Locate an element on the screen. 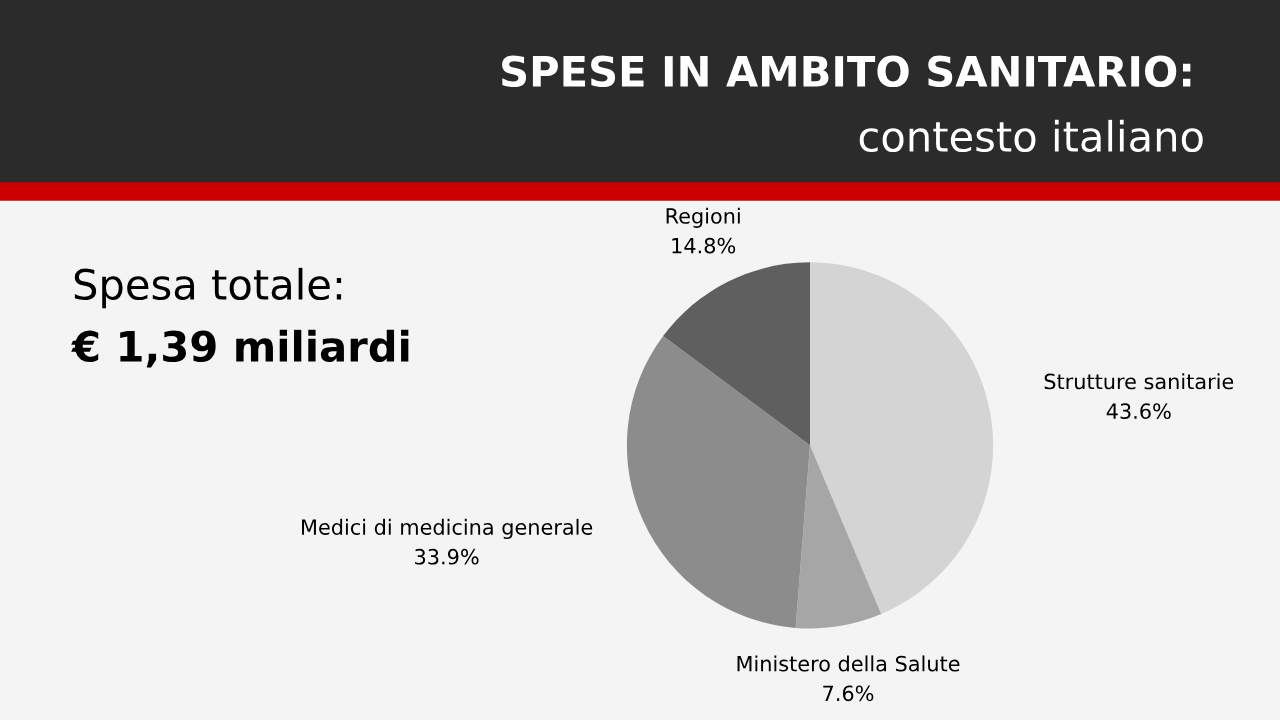 The height and width of the screenshot is (720, 1280). data-label: 14.8% is located at coordinates (704, 245).